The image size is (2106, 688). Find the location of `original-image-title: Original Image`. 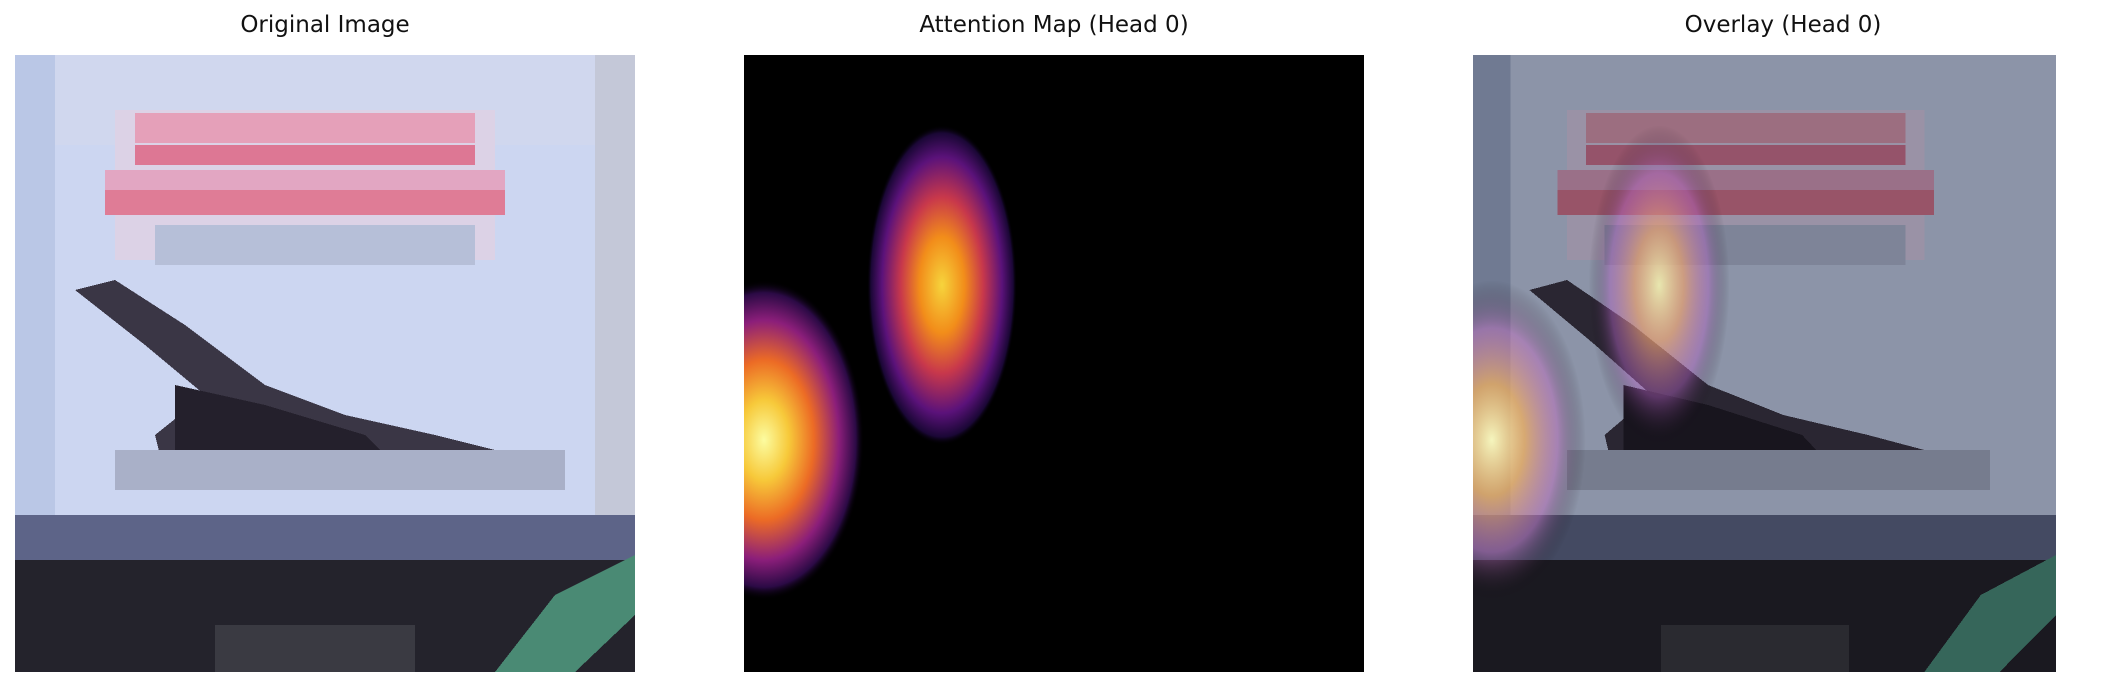

original-image-title: Original Image is located at coordinates (325, 25).